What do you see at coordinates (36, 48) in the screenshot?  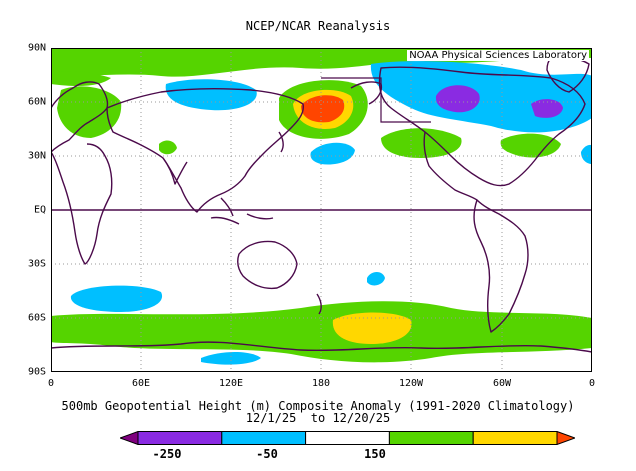 I see `lat-label-90n: 90N` at bounding box center [36, 48].